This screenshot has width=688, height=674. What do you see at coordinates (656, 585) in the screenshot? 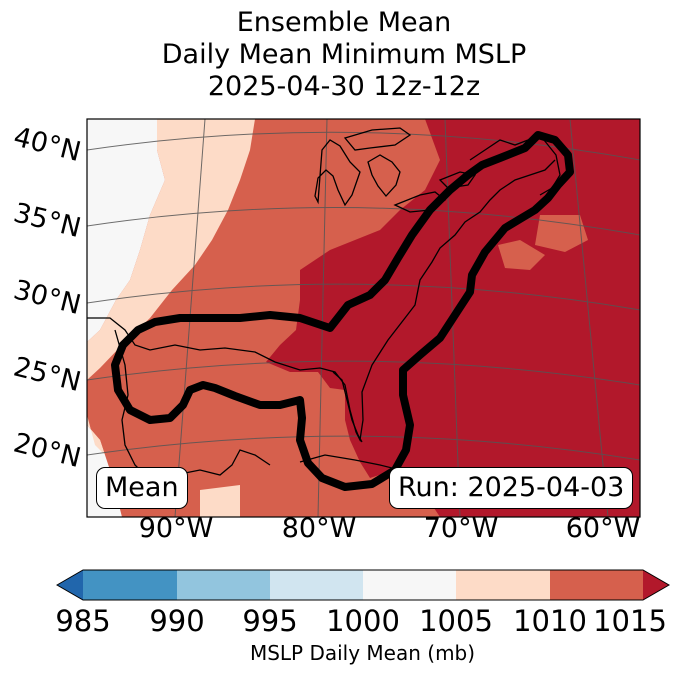
I see `colorbar-over-triangle` at bounding box center [656, 585].